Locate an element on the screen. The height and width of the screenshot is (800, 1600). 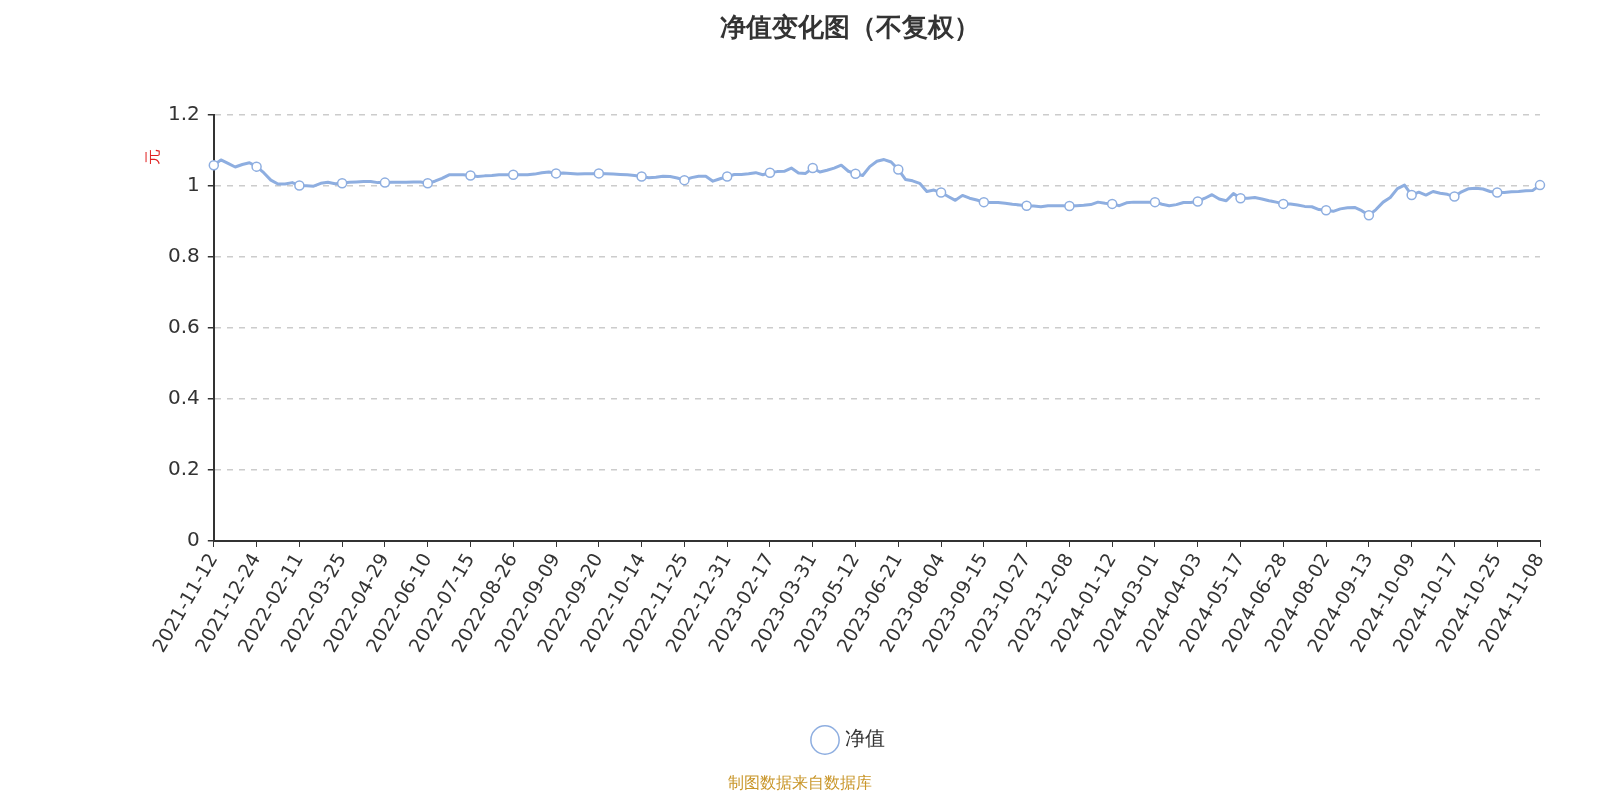
y-tick-label: 0.8 is located at coordinates (183, 255).